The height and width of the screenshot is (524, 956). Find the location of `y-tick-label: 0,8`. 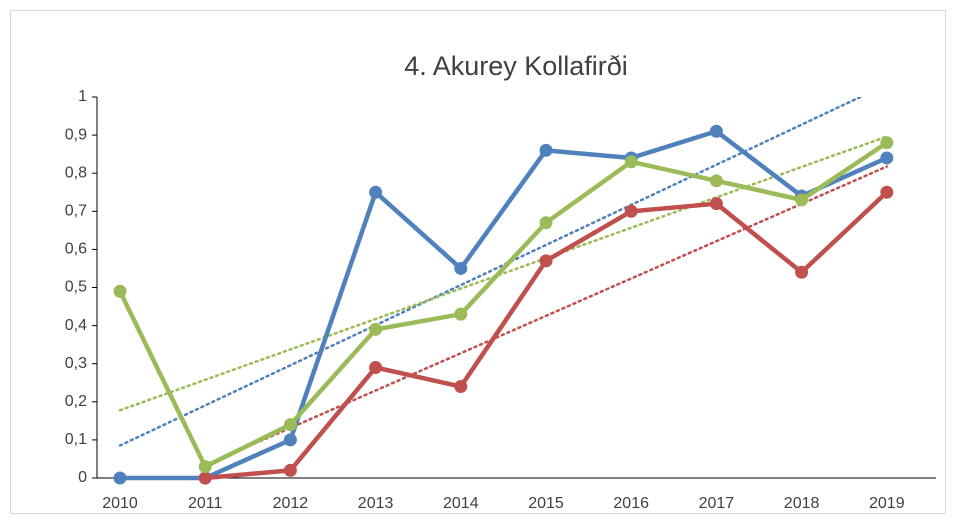

y-tick-label: 0,8 is located at coordinates (76, 172).